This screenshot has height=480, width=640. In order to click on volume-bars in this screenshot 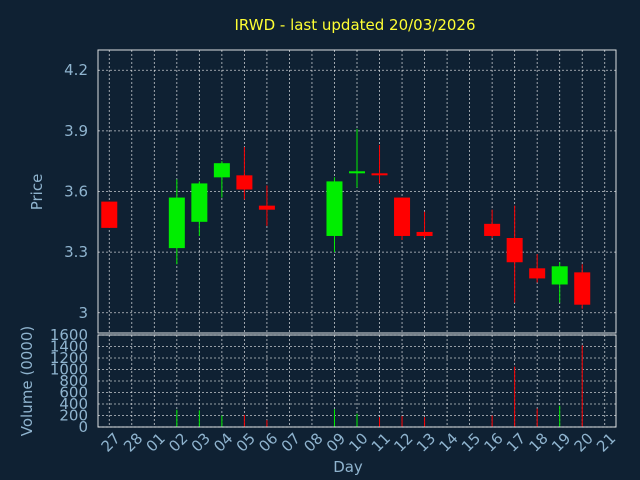, I will do `click(379, 386)`.